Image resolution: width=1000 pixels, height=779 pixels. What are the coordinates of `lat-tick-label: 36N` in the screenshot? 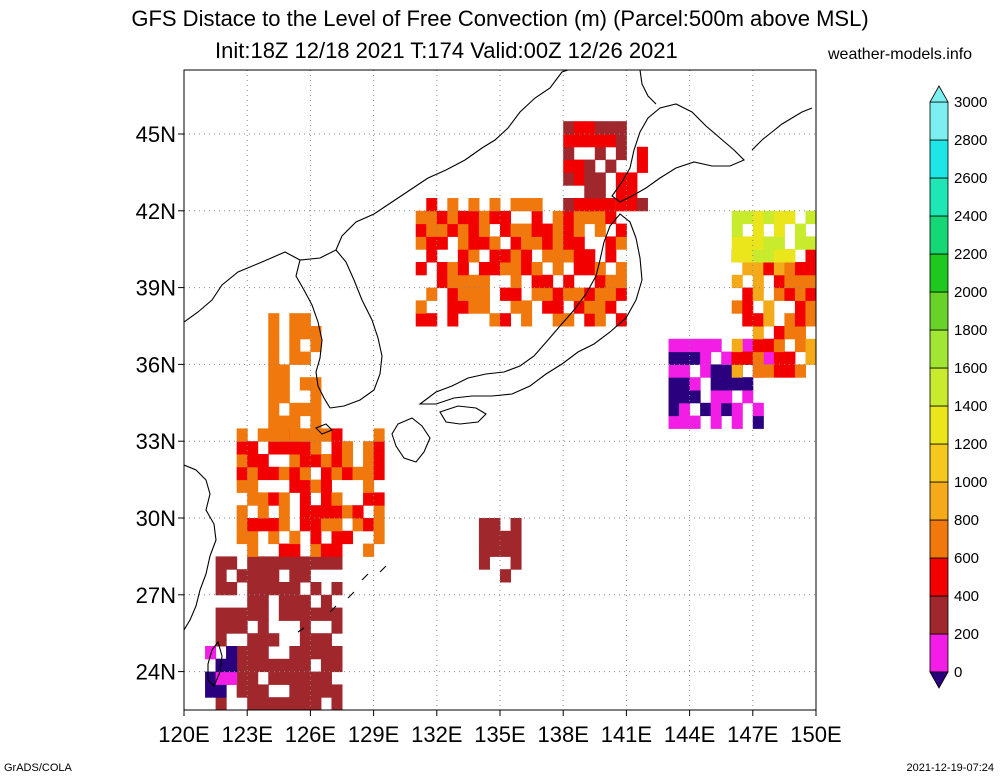 It's located at (156, 364).